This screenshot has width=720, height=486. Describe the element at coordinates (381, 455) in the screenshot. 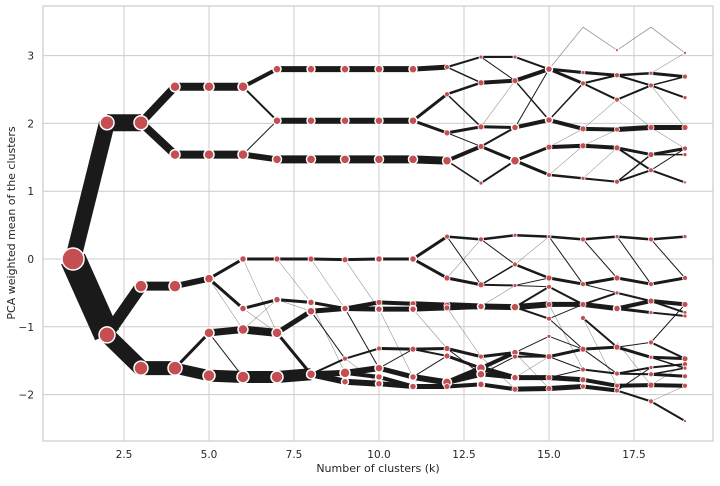

I see `x-axis-ticks: 2.5 5.0 7.5 10.0 12.5 15.0 17.5` at that location.